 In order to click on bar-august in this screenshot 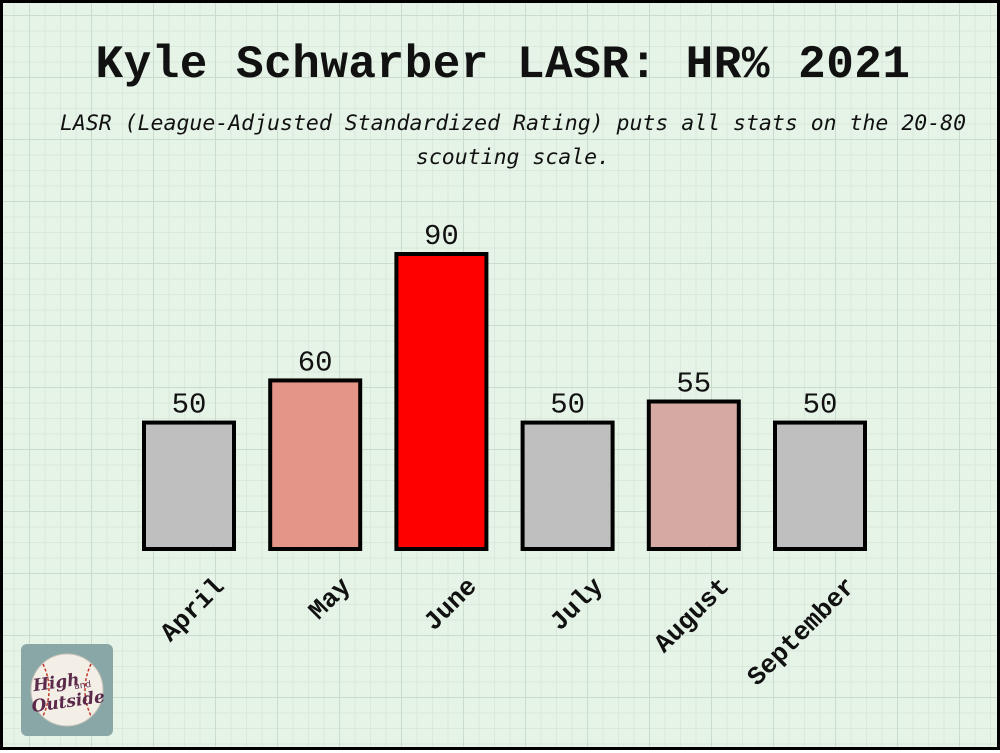, I will do `click(693, 475)`.